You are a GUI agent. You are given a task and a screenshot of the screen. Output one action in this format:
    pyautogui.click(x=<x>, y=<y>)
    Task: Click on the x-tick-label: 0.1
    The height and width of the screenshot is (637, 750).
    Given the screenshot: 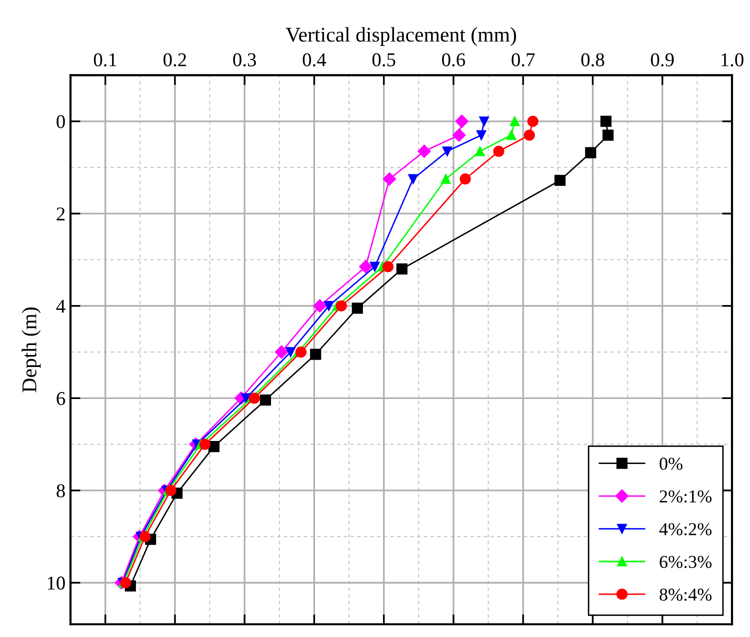 What is the action you would take?
    pyautogui.click(x=105, y=59)
    